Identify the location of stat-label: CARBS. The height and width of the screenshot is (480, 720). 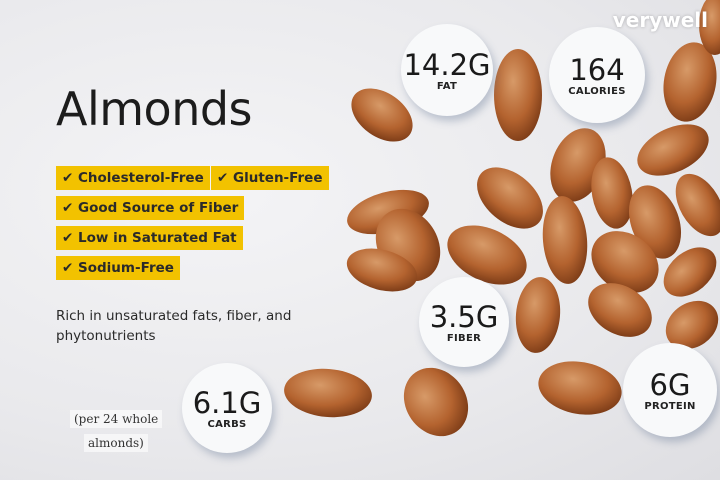
(227, 424).